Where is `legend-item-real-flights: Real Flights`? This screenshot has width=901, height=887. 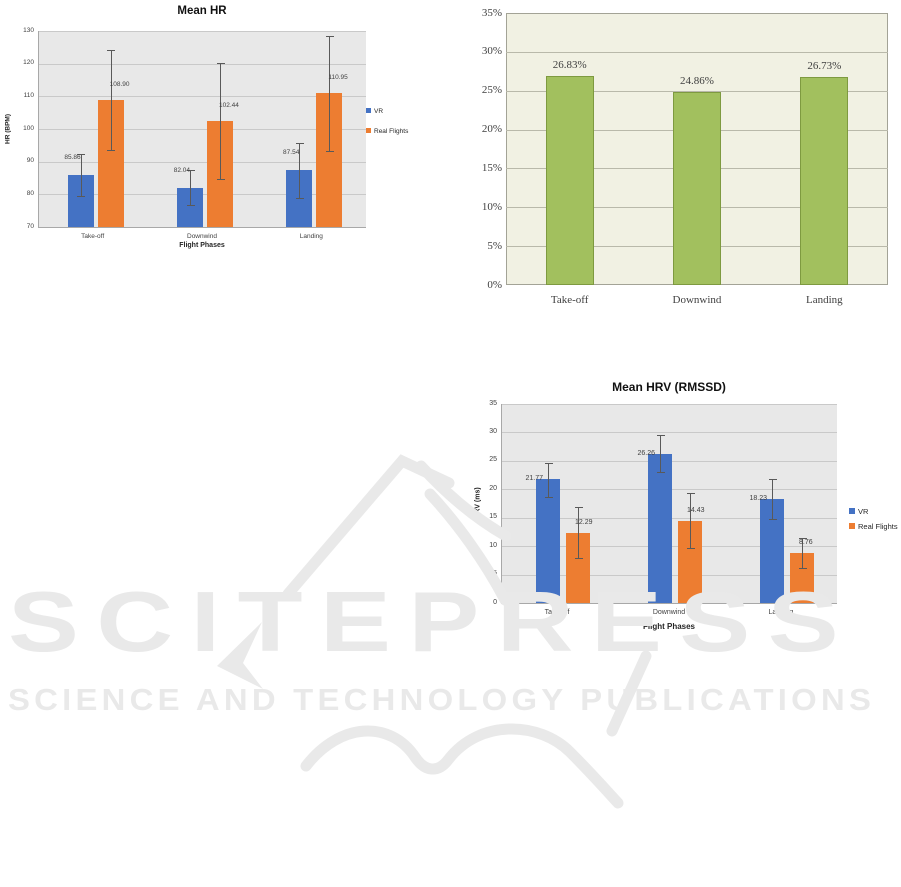
legend-item-real-flights: Real Flights is located at coordinates (387, 131).